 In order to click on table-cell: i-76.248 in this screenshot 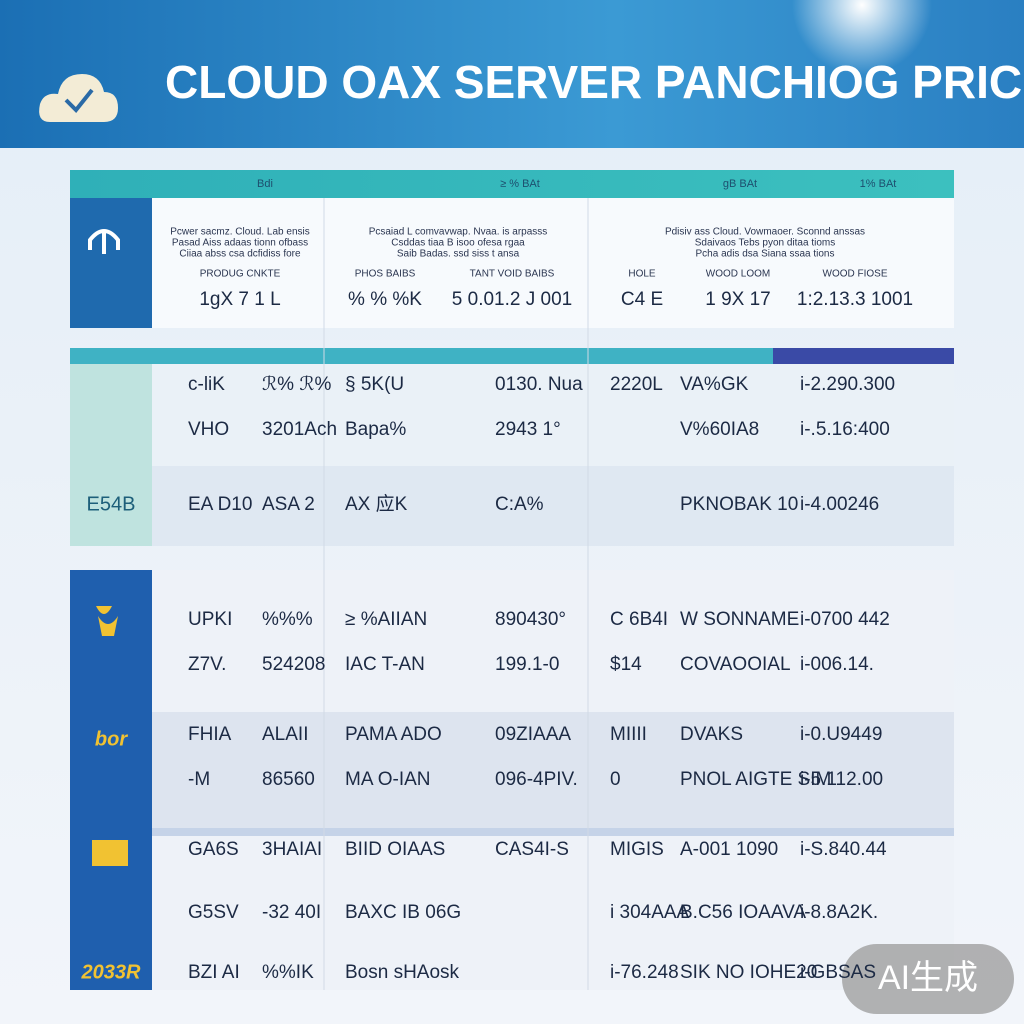, I will do `click(644, 972)`.